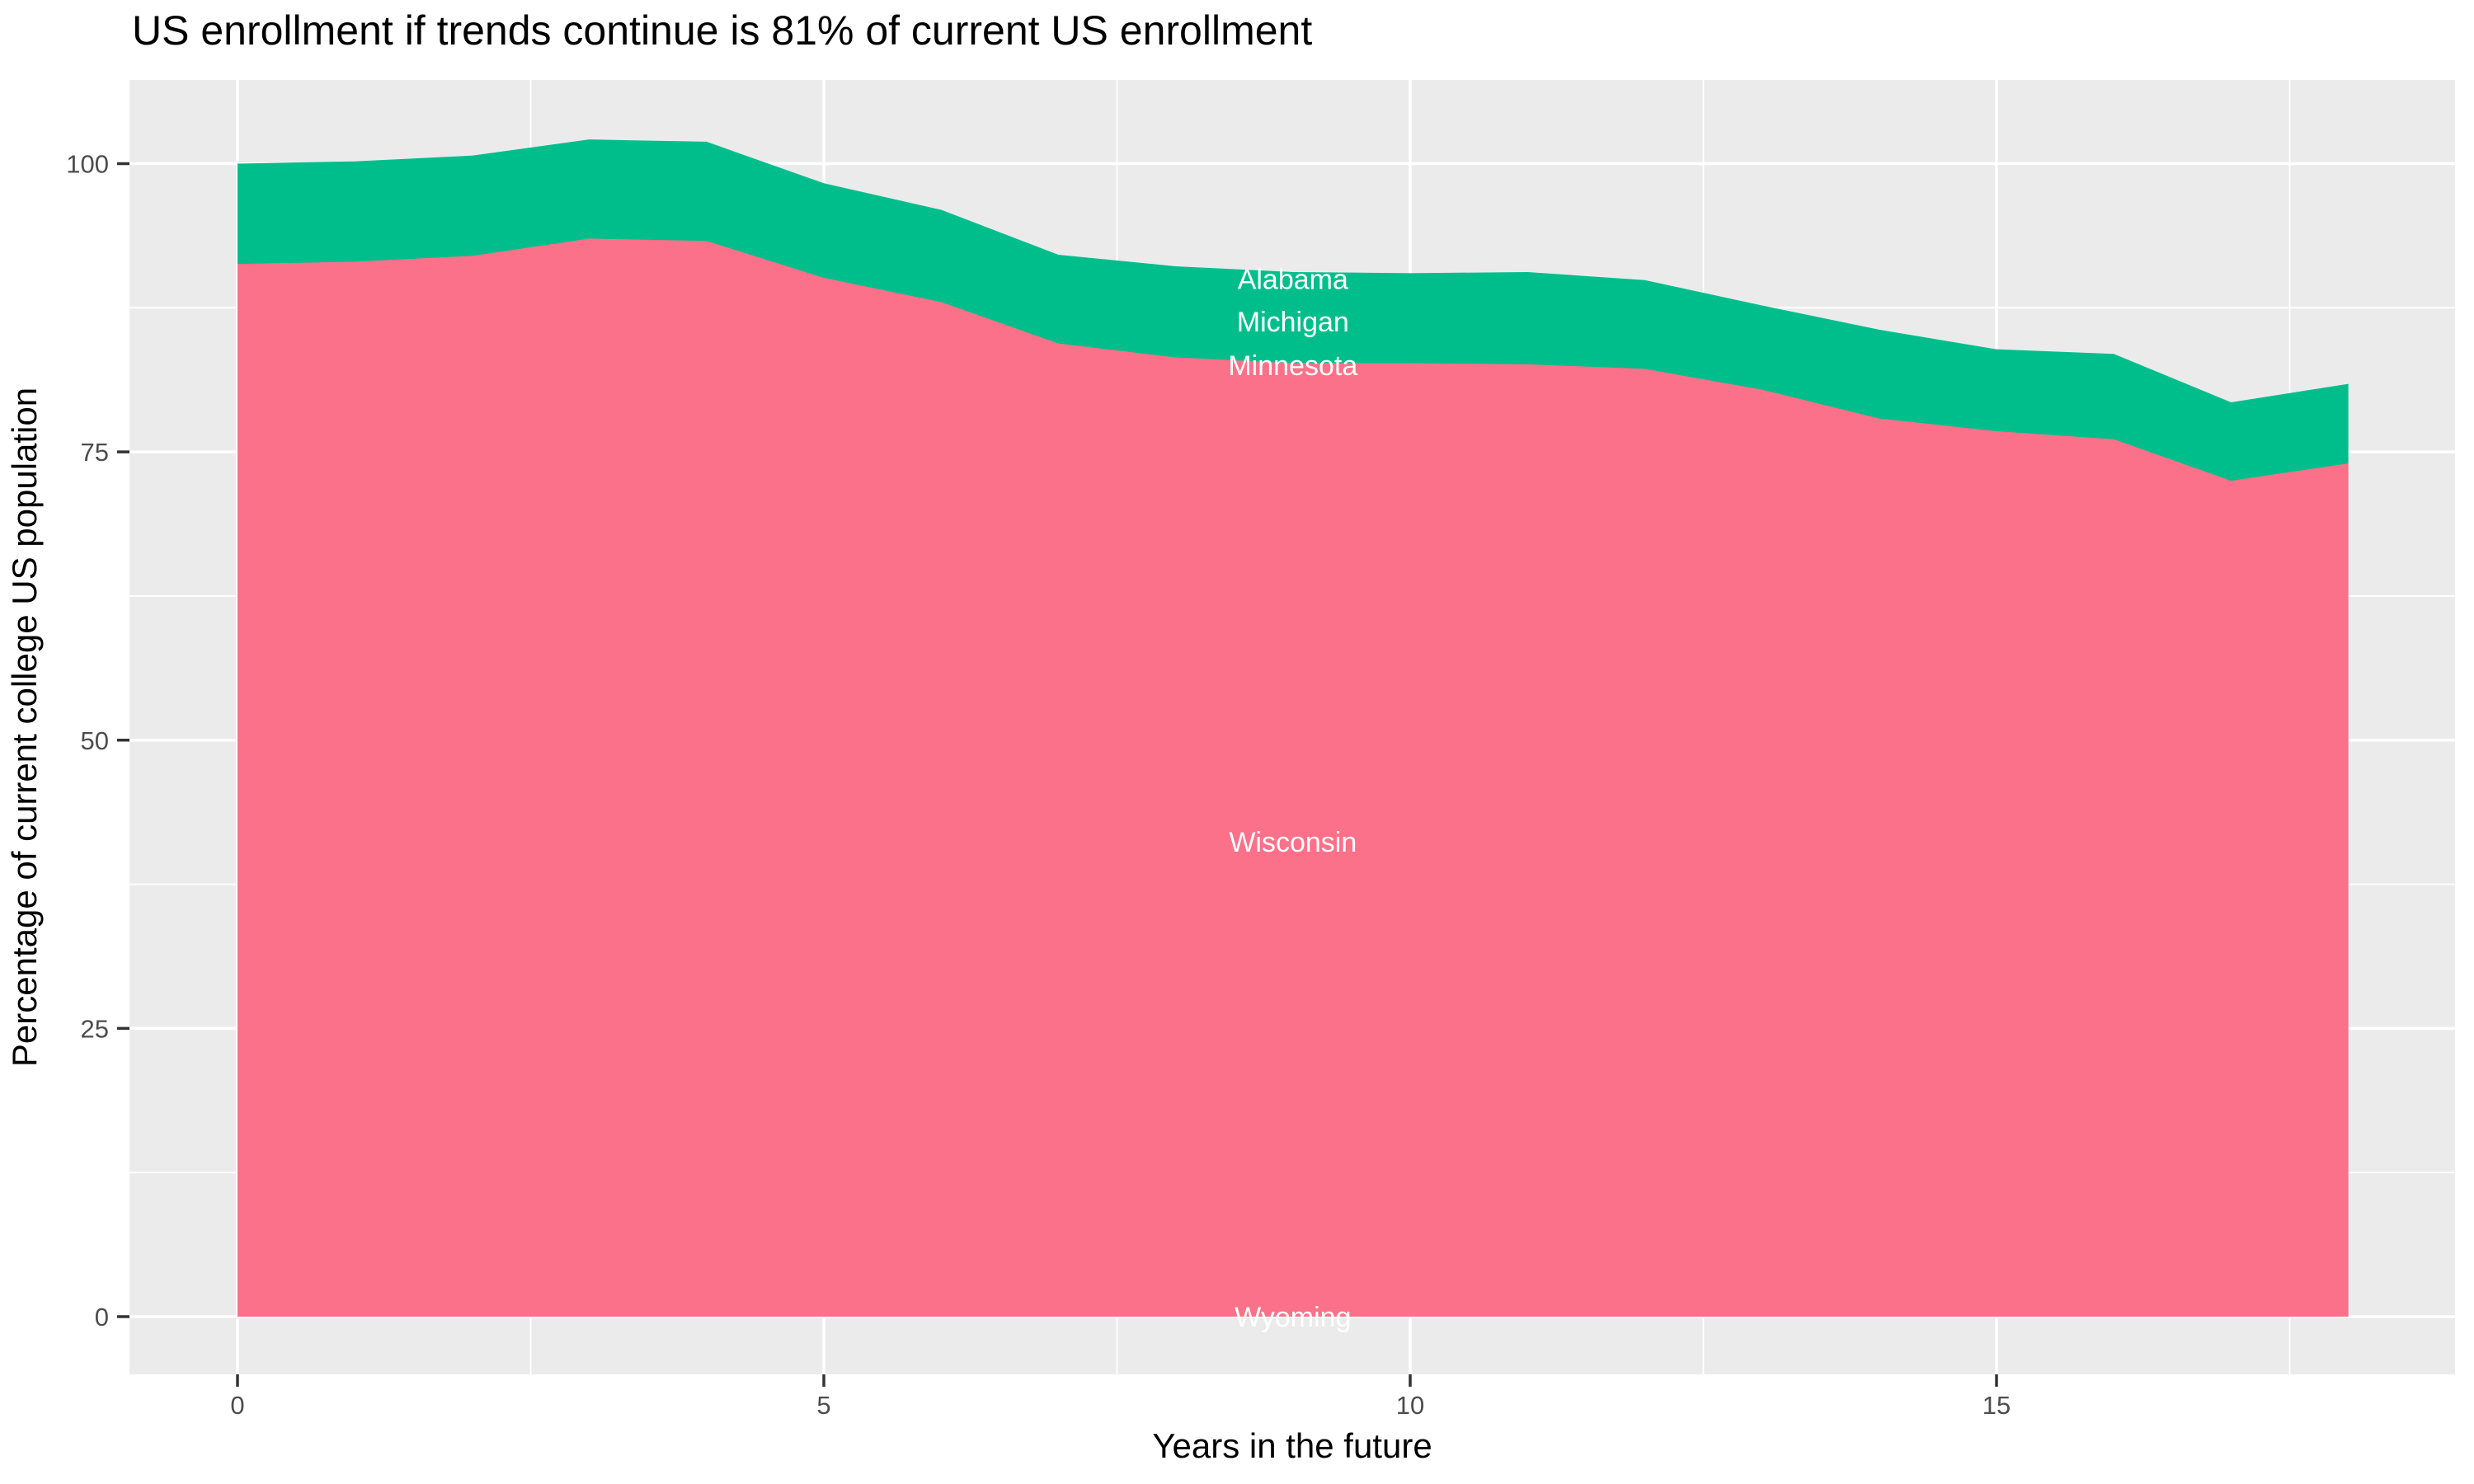 The width and height of the screenshot is (2474, 1484). Describe the element at coordinates (1293, 279) in the screenshot. I see `state-label-alabama: Alabama` at that location.